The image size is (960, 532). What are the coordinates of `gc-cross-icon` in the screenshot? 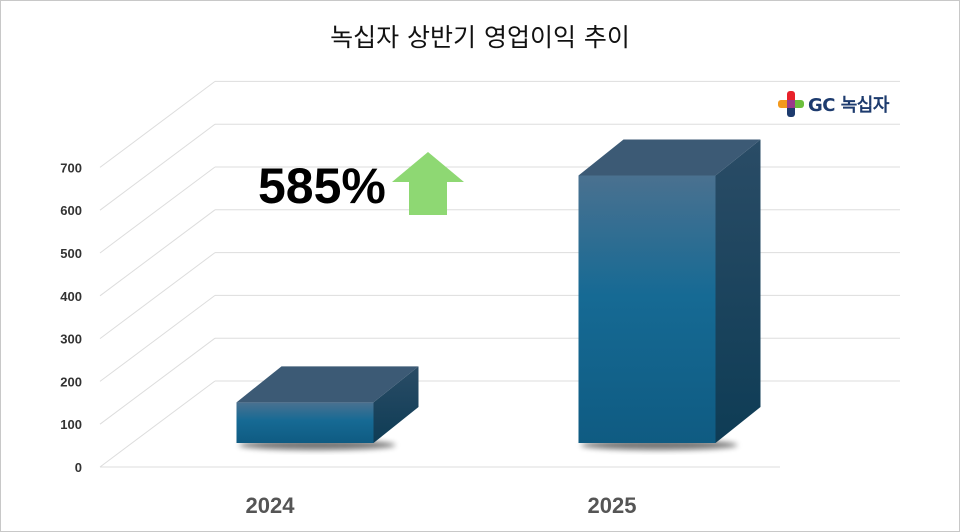 It's located at (791, 104).